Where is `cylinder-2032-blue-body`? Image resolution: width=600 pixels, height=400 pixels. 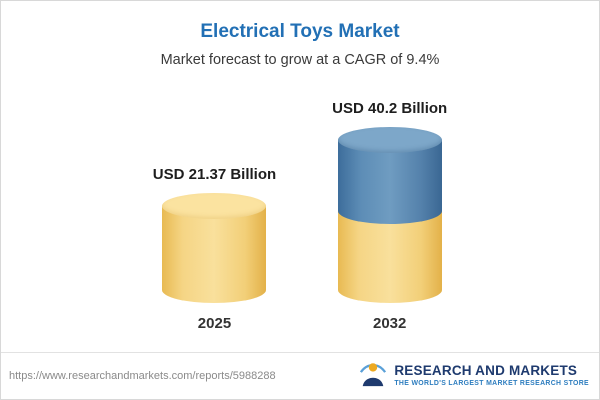
cylinder-2032-blue-body is located at coordinates (389, 182).